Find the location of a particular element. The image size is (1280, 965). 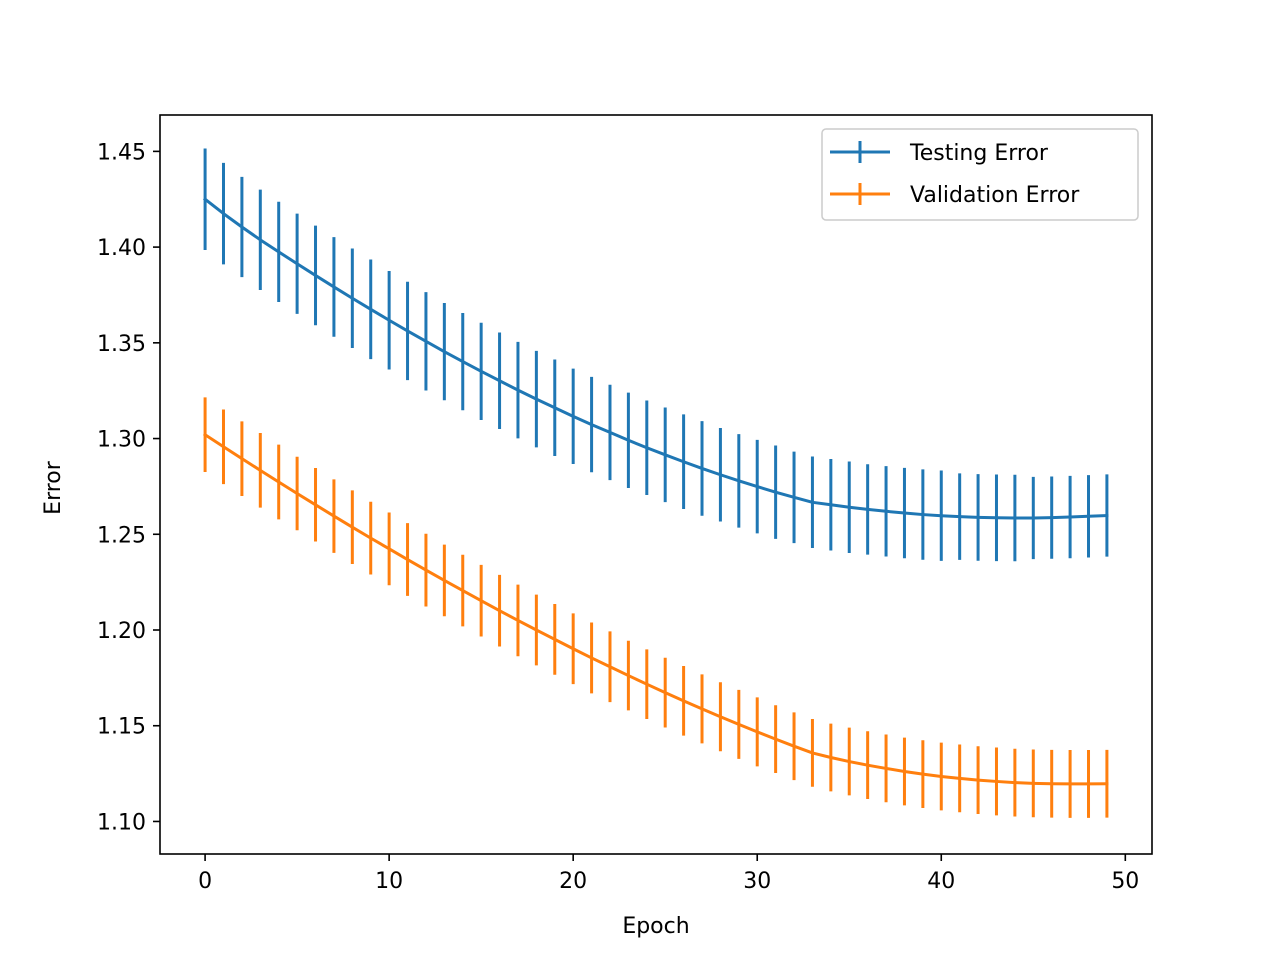

y-tick-label-1: 1.15 is located at coordinates (121, 727).